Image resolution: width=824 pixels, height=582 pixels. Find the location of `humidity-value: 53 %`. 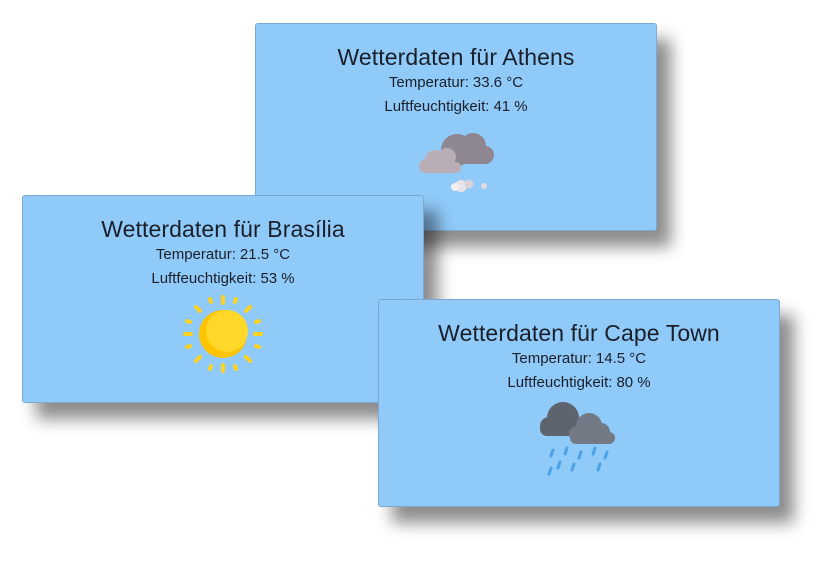

humidity-value: 53 % is located at coordinates (277, 278).